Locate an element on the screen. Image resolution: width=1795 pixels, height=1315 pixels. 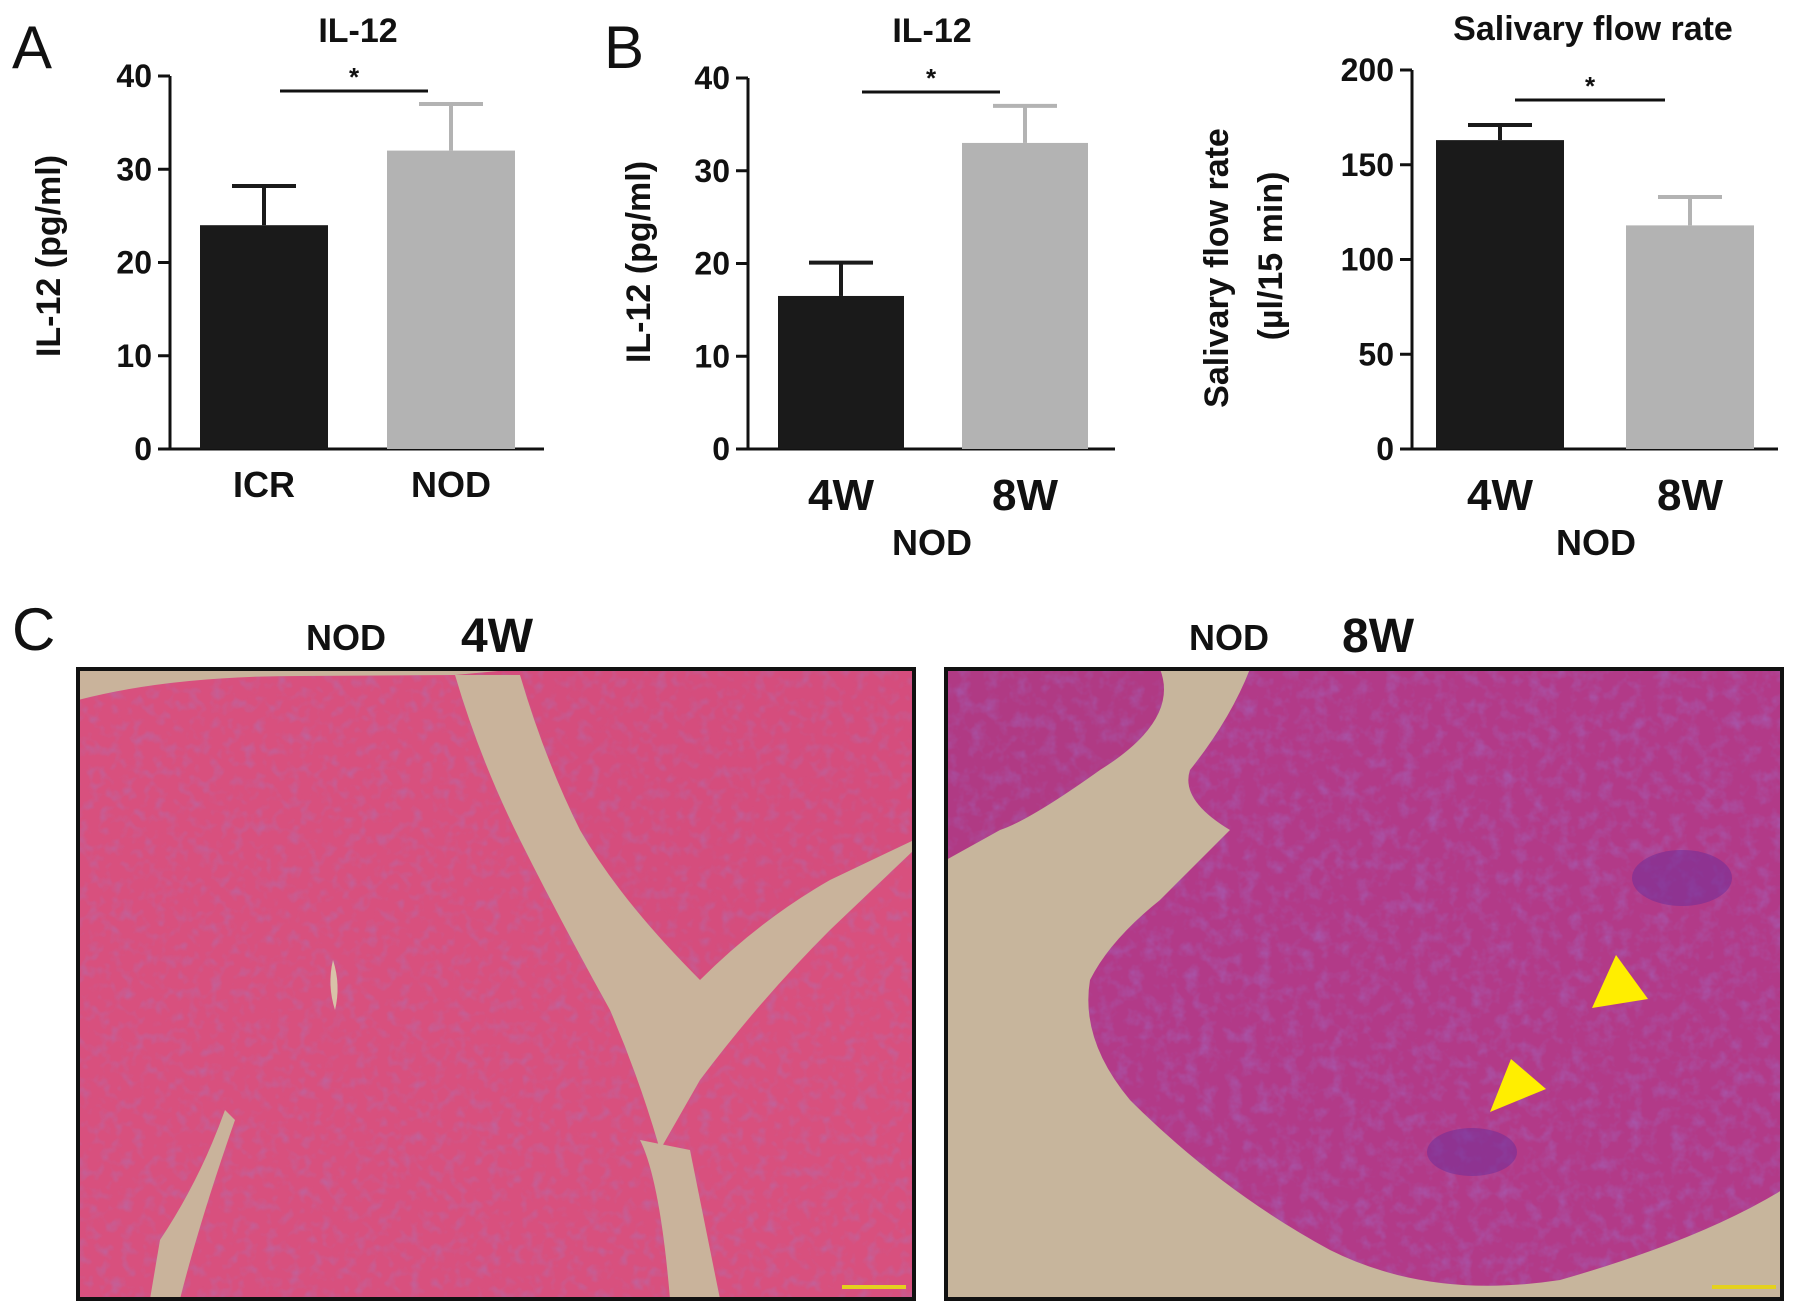
histology-right-age-label: 8W is located at coordinates (1378, 636).